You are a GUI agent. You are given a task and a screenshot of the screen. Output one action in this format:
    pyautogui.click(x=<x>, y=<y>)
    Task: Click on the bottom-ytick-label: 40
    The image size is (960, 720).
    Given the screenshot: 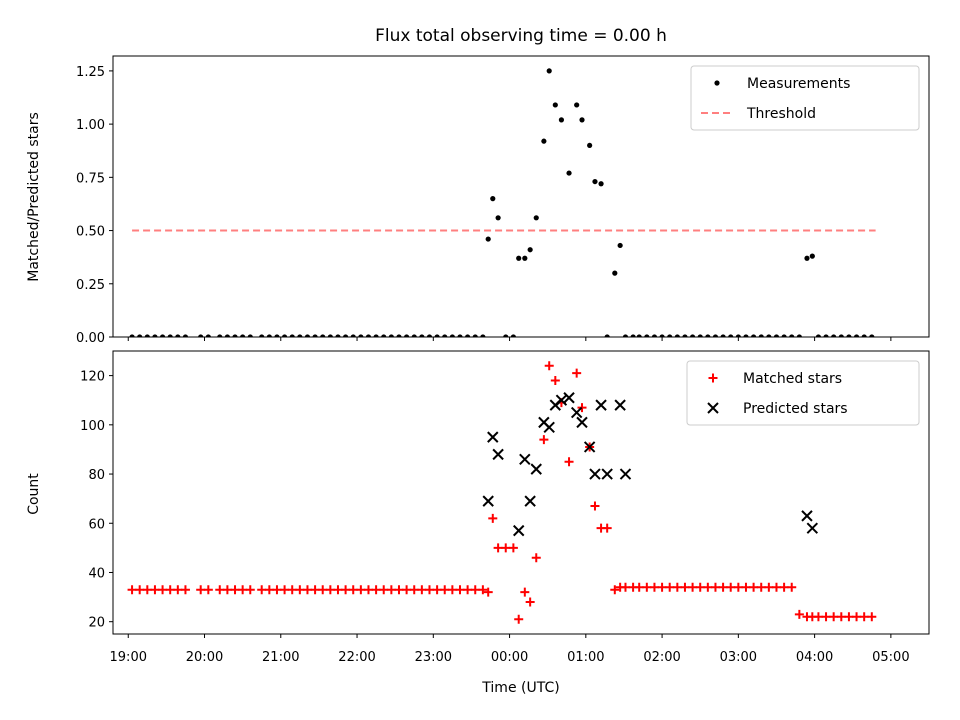 What is the action you would take?
    pyautogui.click(x=96, y=573)
    